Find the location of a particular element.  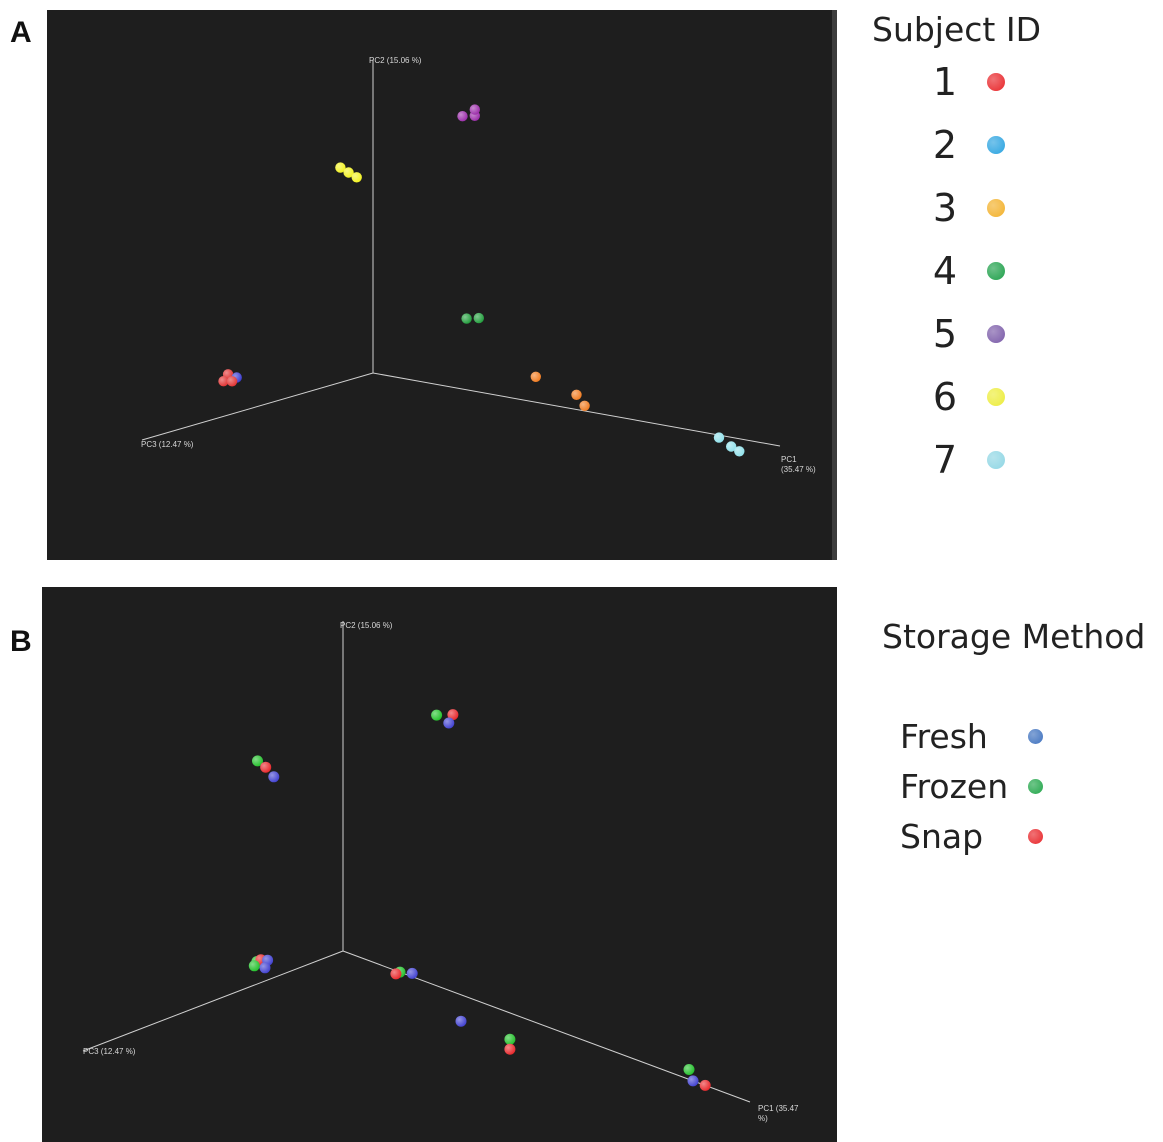

axis-label-pc1: (35.47 %) is located at coordinates (798, 469).